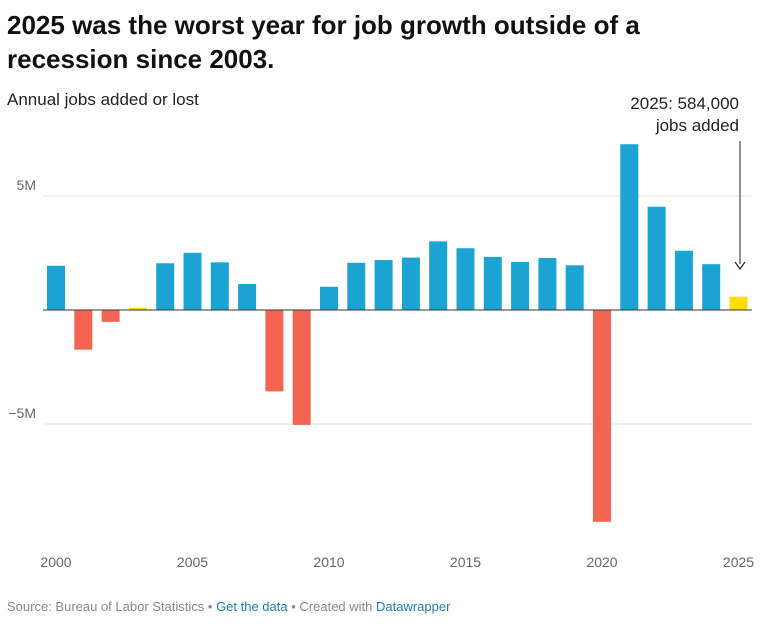 Image resolution: width=766 pixels, height=628 pixels. I want to click on annotation-arrow-head, so click(740, 266).